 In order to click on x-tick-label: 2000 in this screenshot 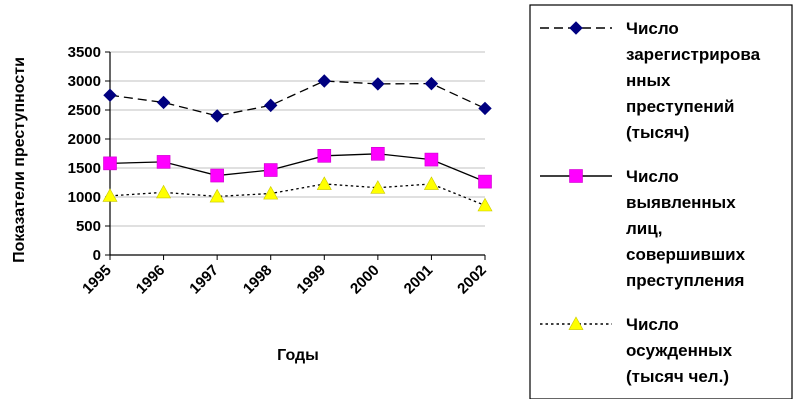, I will do `click(365, 280)`.